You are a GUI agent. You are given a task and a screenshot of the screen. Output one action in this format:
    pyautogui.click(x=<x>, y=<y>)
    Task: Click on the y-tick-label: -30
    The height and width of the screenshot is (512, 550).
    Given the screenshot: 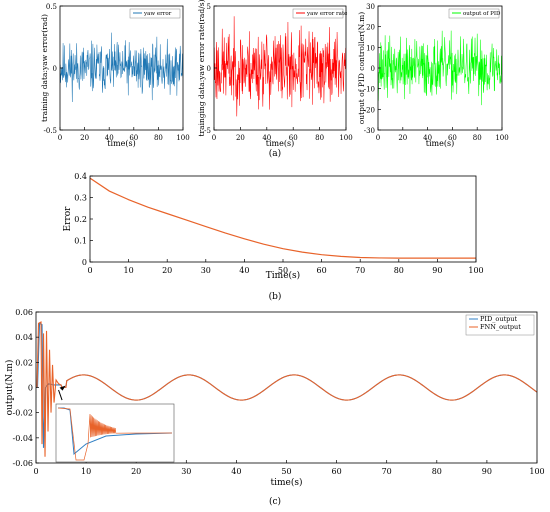 What is the action you would take?
    pyautogui.click(x=369, y=131)
    